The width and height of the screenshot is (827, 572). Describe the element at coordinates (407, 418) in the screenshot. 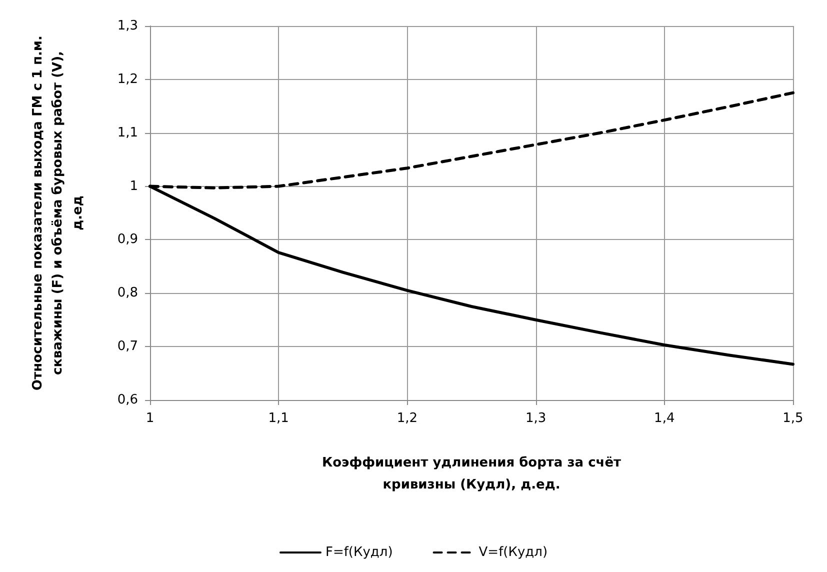

I see `x-tick-label: 1,2` at that location.